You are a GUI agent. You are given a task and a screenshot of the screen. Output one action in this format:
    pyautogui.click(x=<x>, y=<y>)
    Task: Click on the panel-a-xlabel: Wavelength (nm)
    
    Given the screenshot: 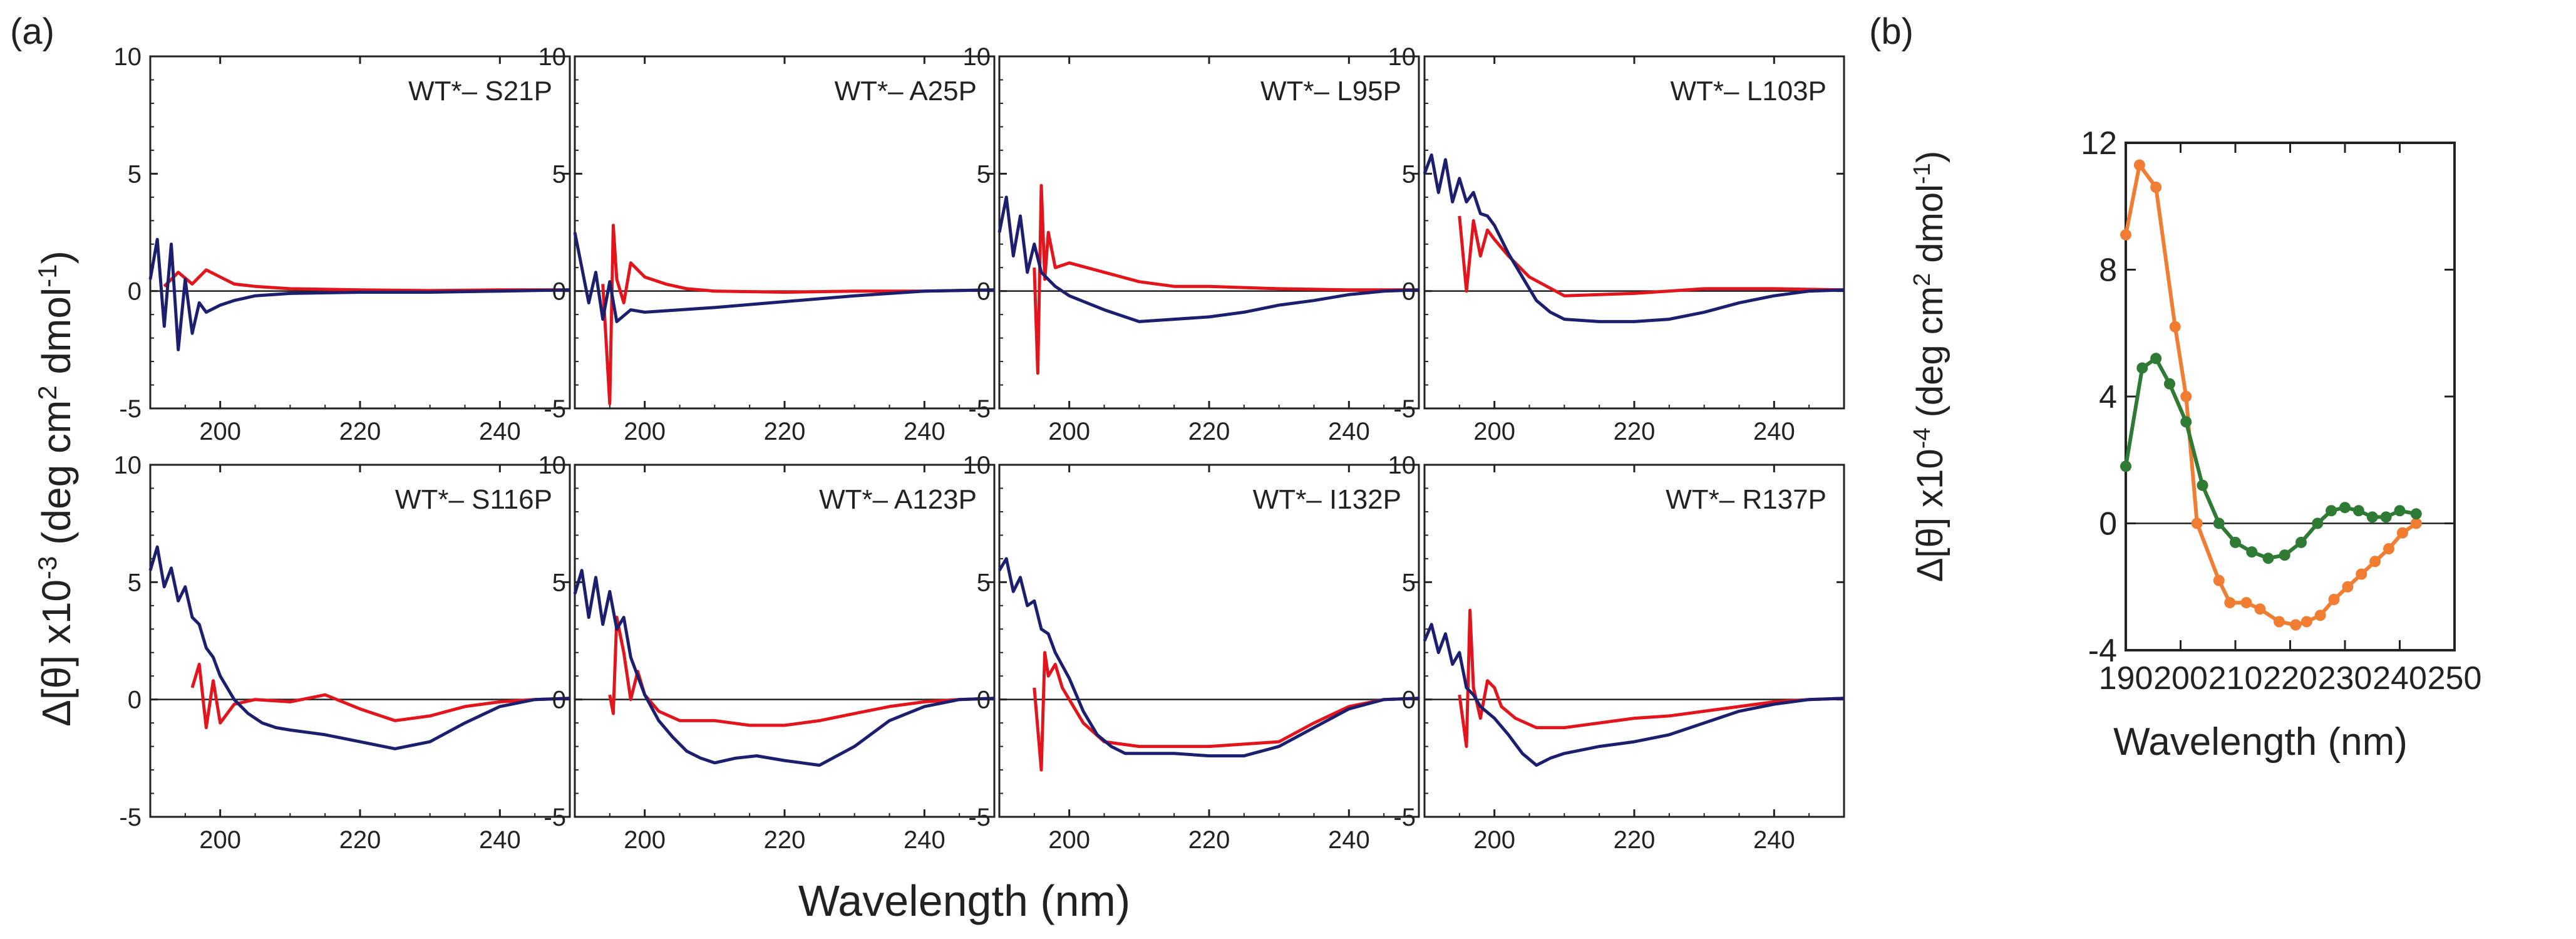 What is the action you would take?
    pyautogui.click(x=964, y=900)
    